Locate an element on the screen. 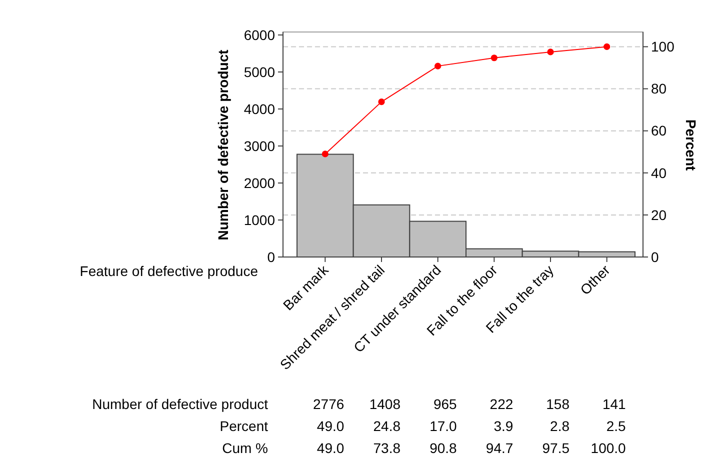 The image size is (707, 463). y2-tick-label: 0 is located at coordinates (655, 256).